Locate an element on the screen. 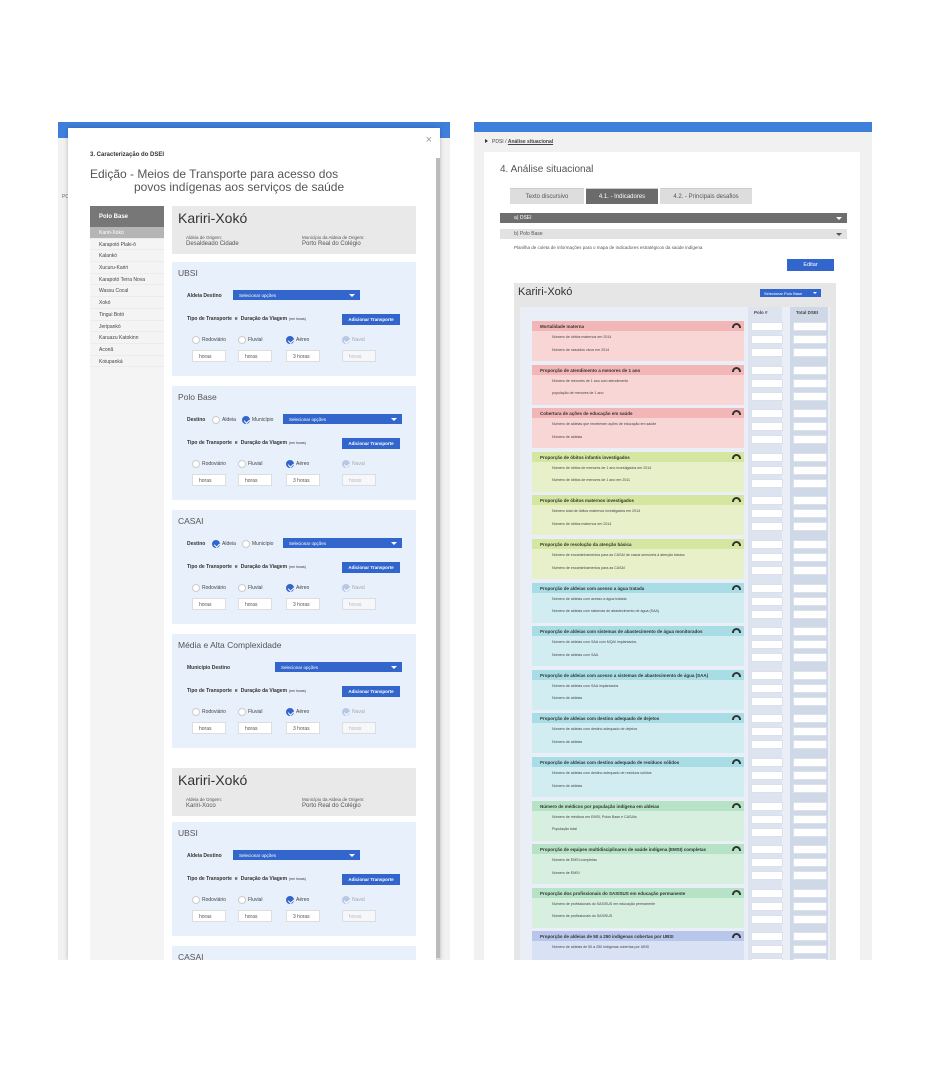 The width and height of the screenshot is (930, 1080). sidebar-item: Karapotó Plaki-ô is located at coordinates (127, 245).